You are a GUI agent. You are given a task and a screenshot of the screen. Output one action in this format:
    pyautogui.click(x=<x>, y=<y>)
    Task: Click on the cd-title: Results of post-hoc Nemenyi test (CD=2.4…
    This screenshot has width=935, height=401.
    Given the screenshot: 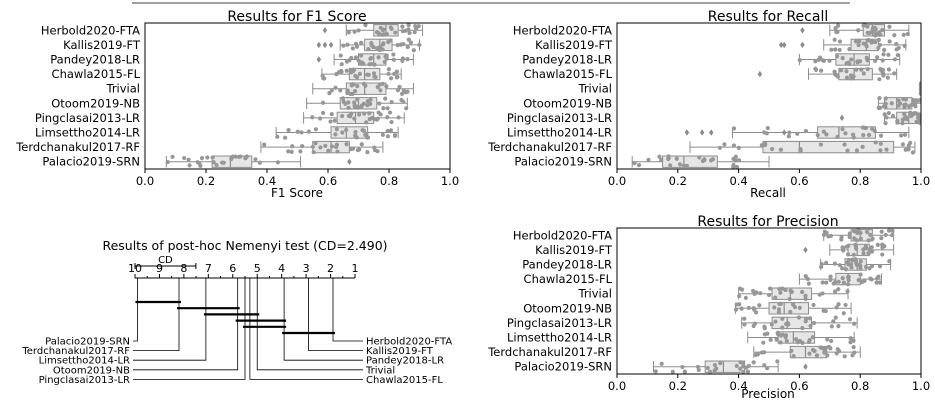 What is the action you would take?
    pyautogui.click(x=244, y=245)
    